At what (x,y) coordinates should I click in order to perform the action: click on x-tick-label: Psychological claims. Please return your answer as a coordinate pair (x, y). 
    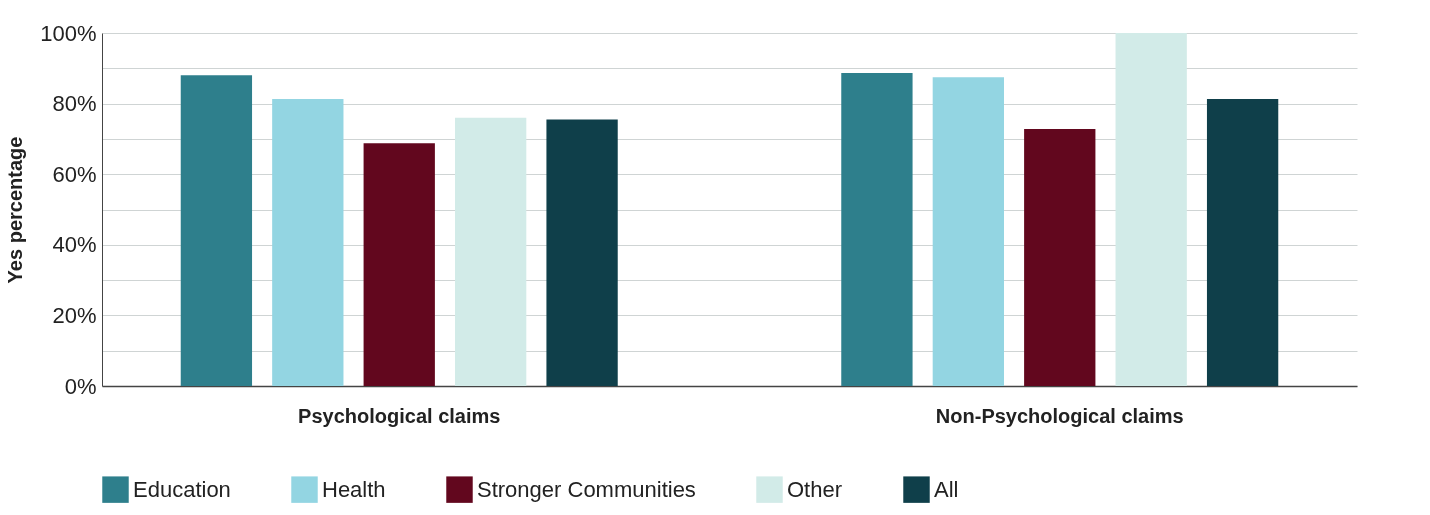
    Looking at the image, I should click on (399, 415).